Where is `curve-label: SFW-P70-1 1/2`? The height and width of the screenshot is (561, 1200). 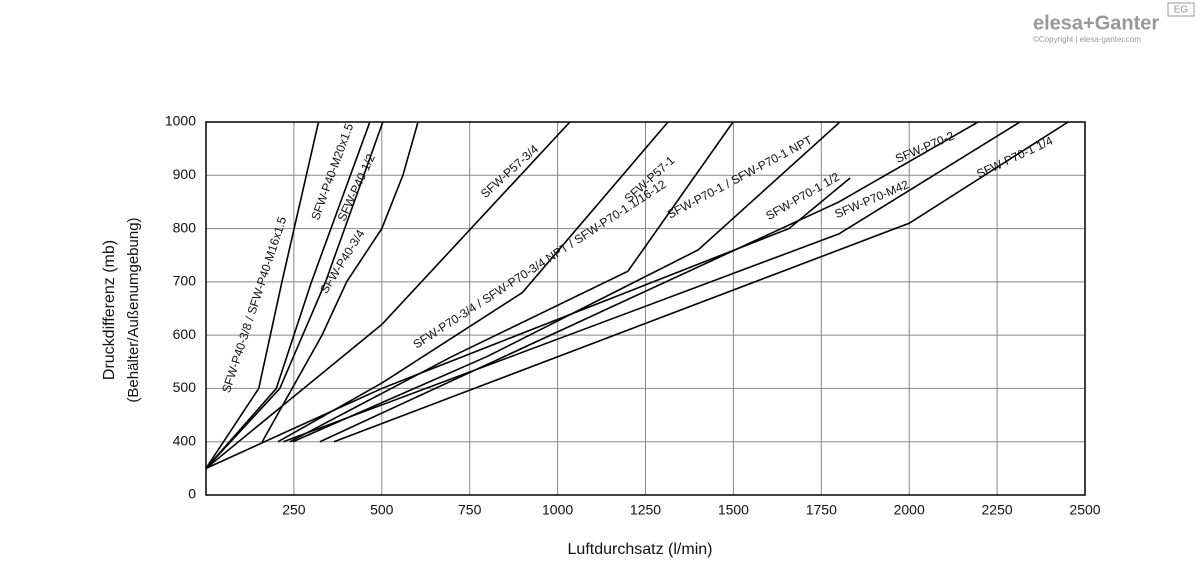
curve-label: SFW-P70-1 1/2 is located at coordinates (802, 196).